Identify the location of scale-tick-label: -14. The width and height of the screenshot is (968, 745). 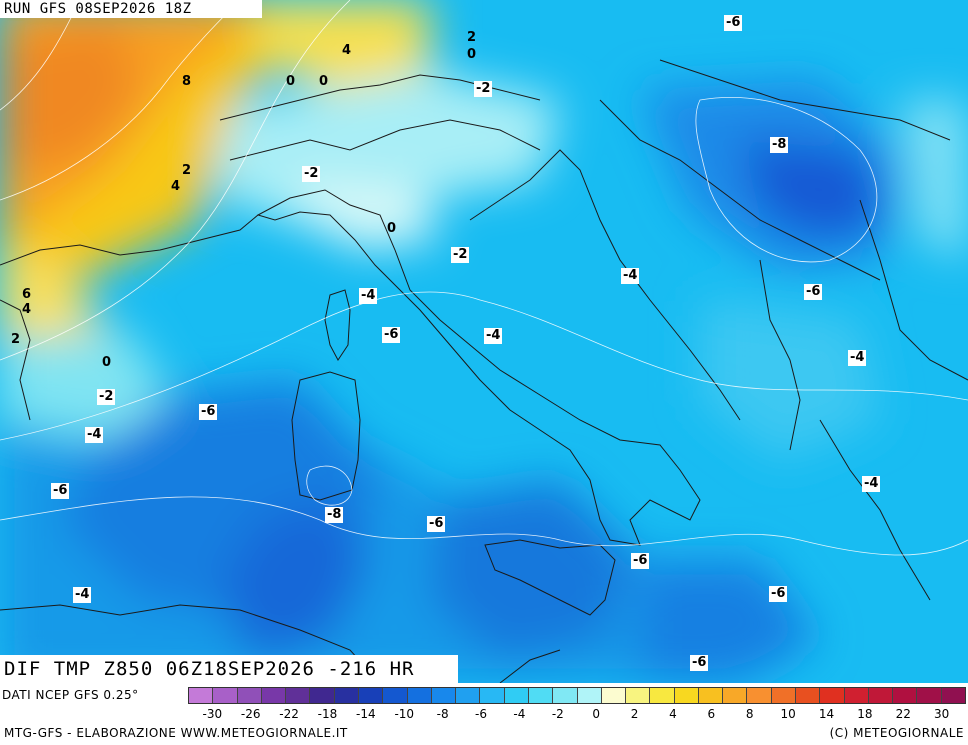
(366, 714).